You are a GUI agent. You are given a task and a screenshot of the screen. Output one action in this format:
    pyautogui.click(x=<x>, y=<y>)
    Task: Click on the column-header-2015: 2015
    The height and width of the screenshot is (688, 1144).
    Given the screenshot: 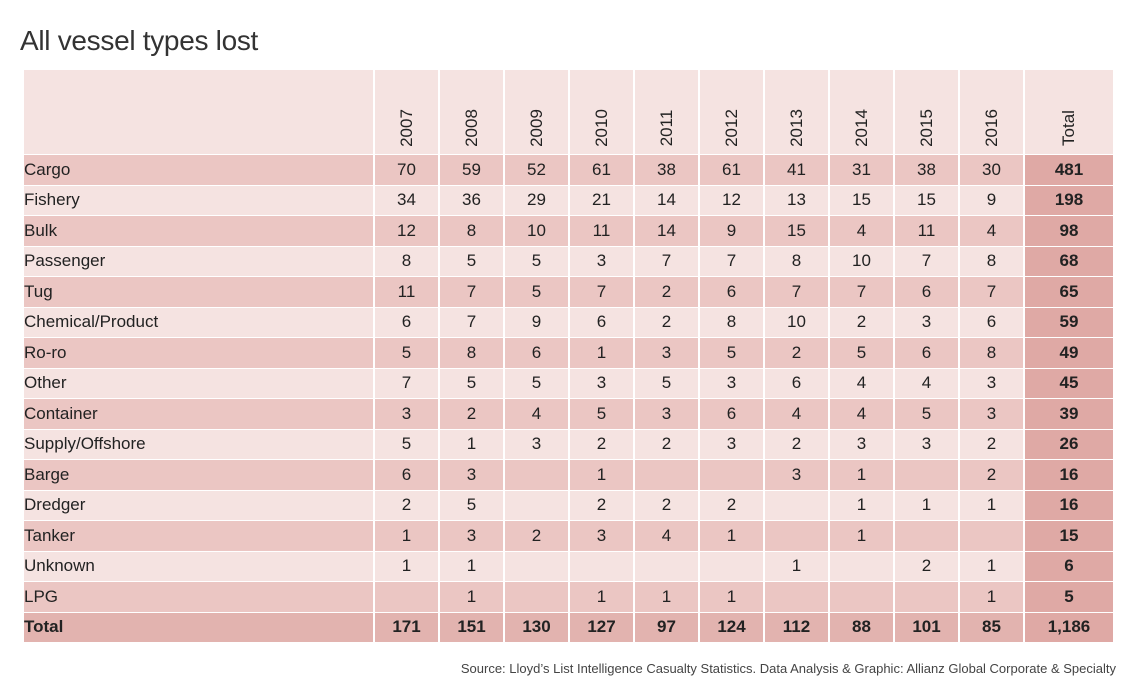 What is the action you would take?
    pyautogui.click(x=926, y=112)
    